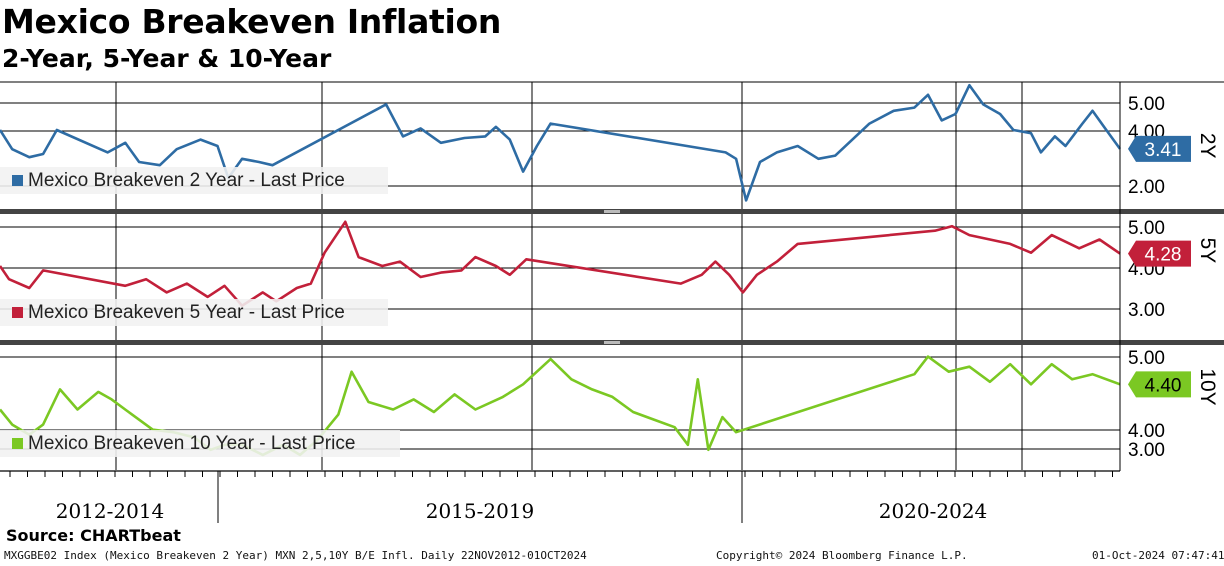 The width and height of the screenshot is (1224, 566). Describe the element at coordinates (1158, 555) in the screenshot. I see `timestamp: 01-Oct-2024 07:47:41` at that location.